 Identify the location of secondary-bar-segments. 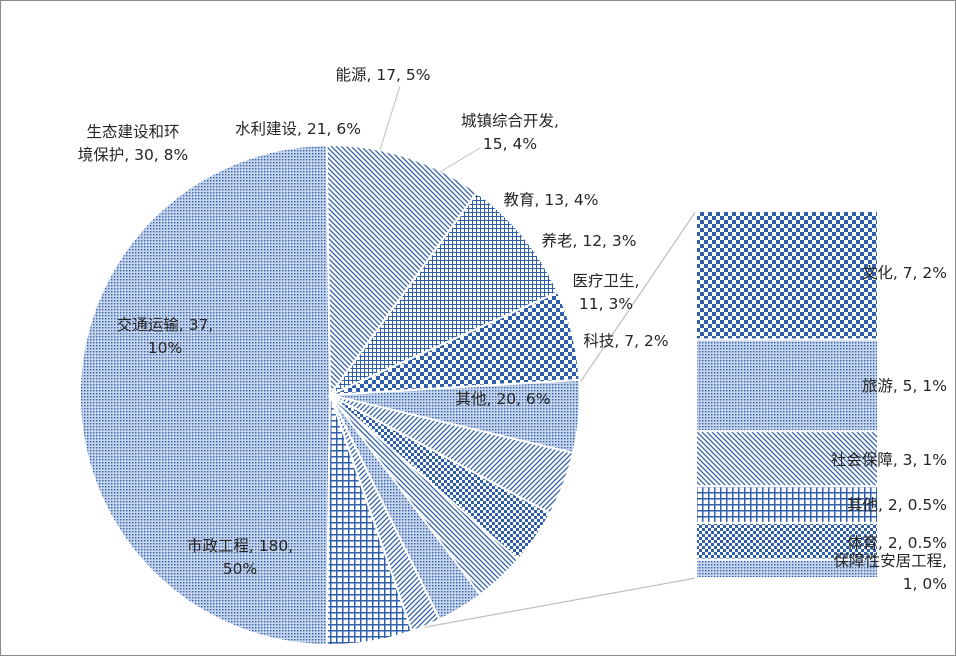
(787, 395).